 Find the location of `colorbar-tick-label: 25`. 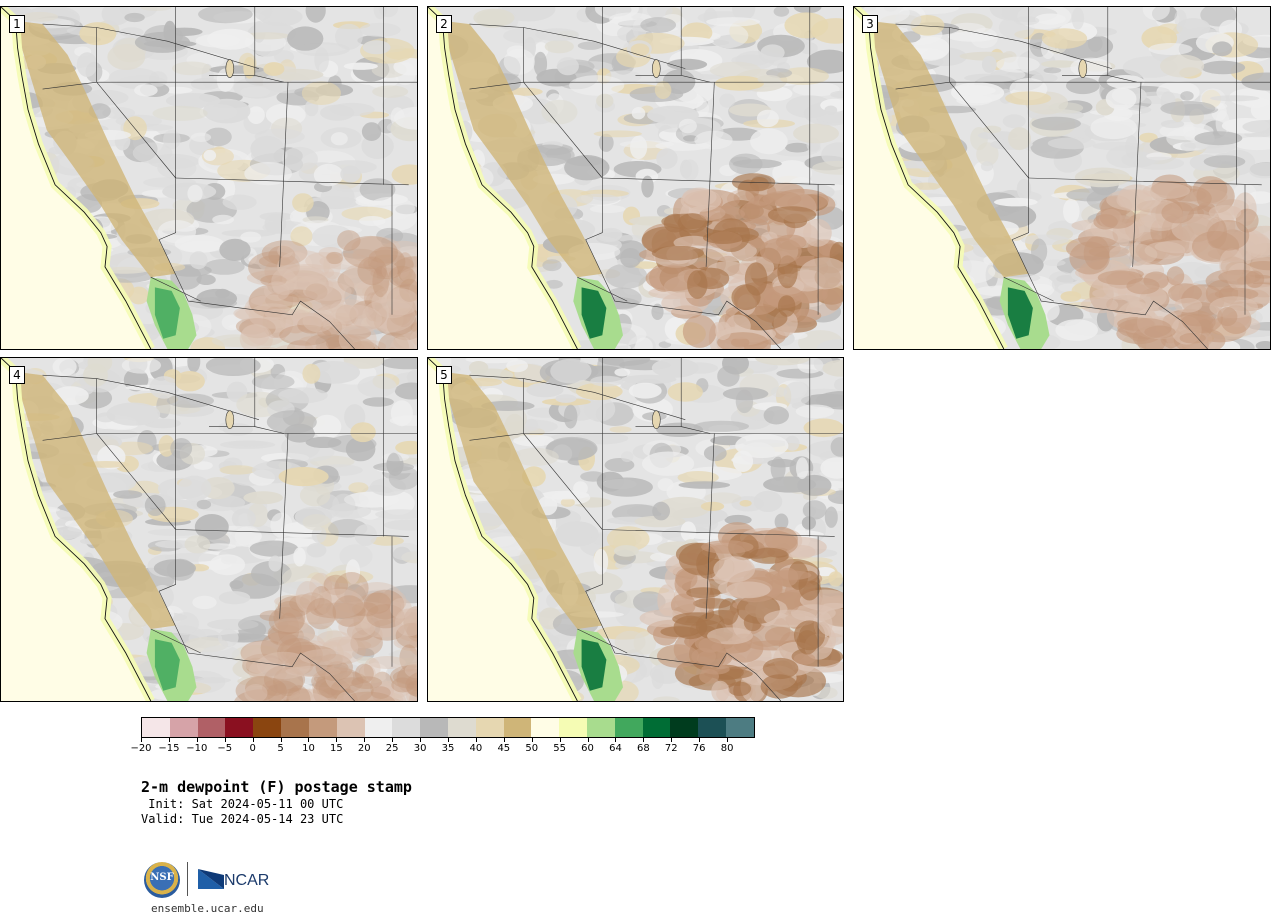

colorbar-tick-label: 25 is located at coordinates (392, 748).